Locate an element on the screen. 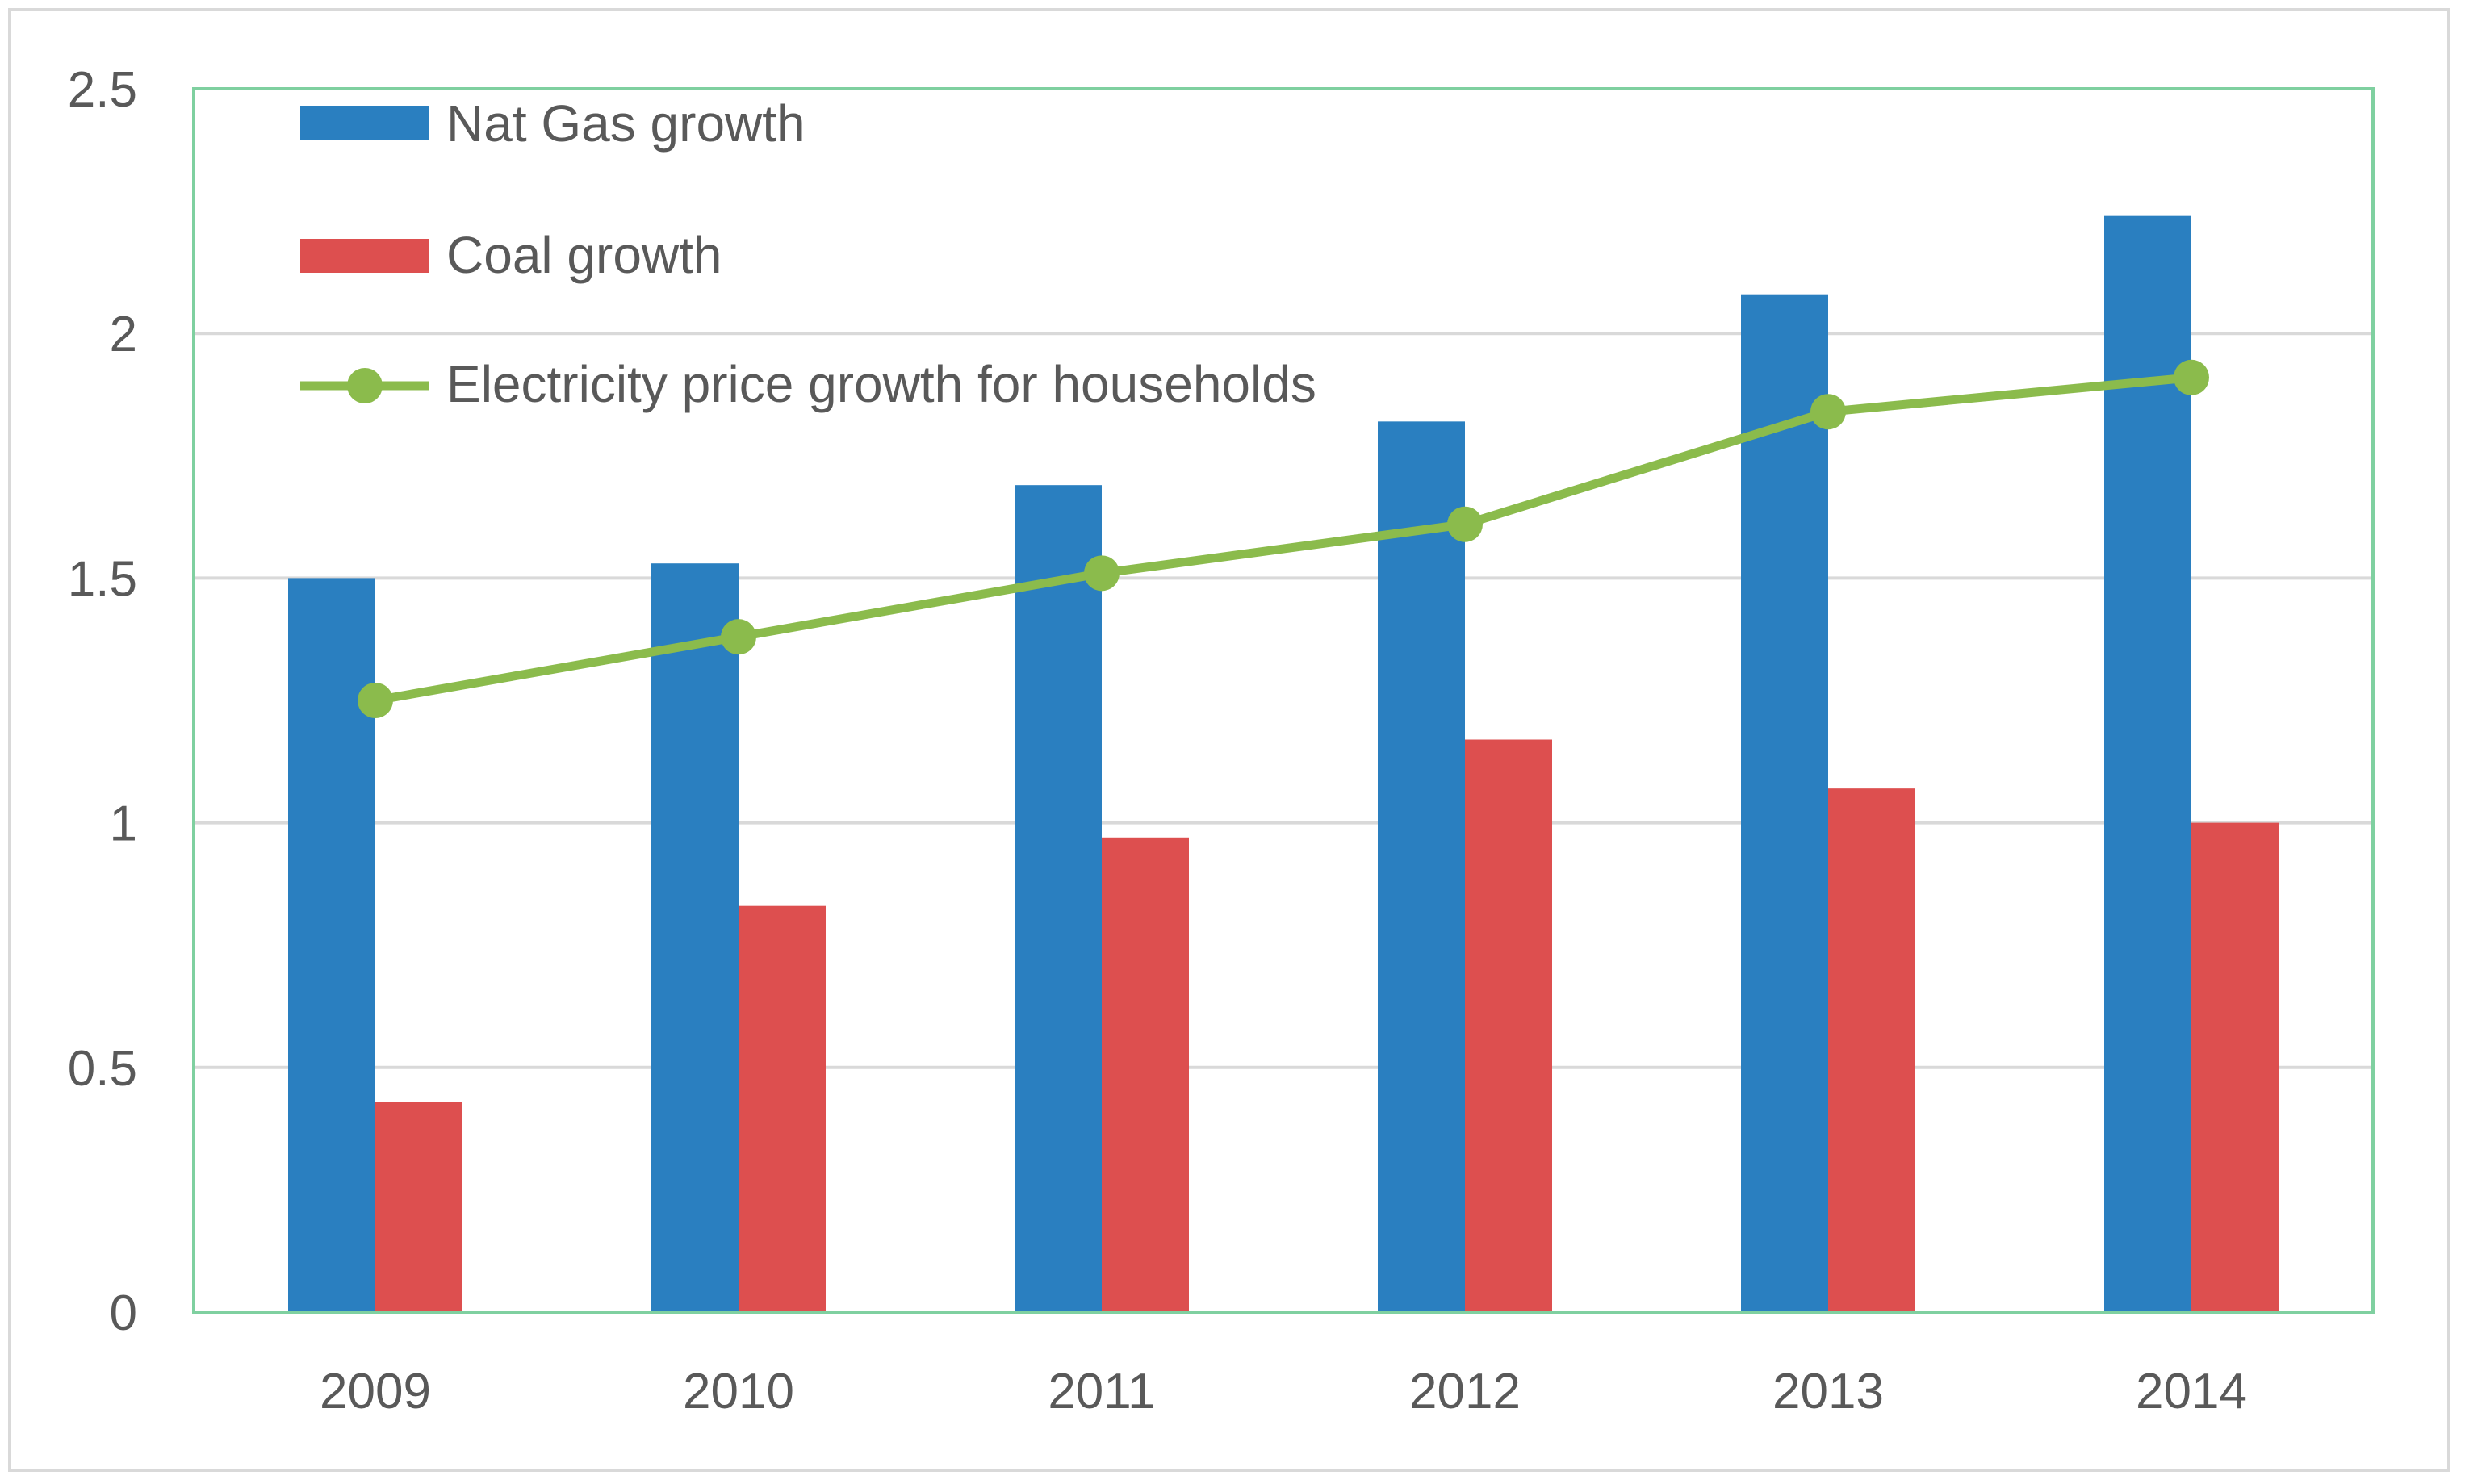  y-tick-label: 1 is located at coordinates (123, 824).